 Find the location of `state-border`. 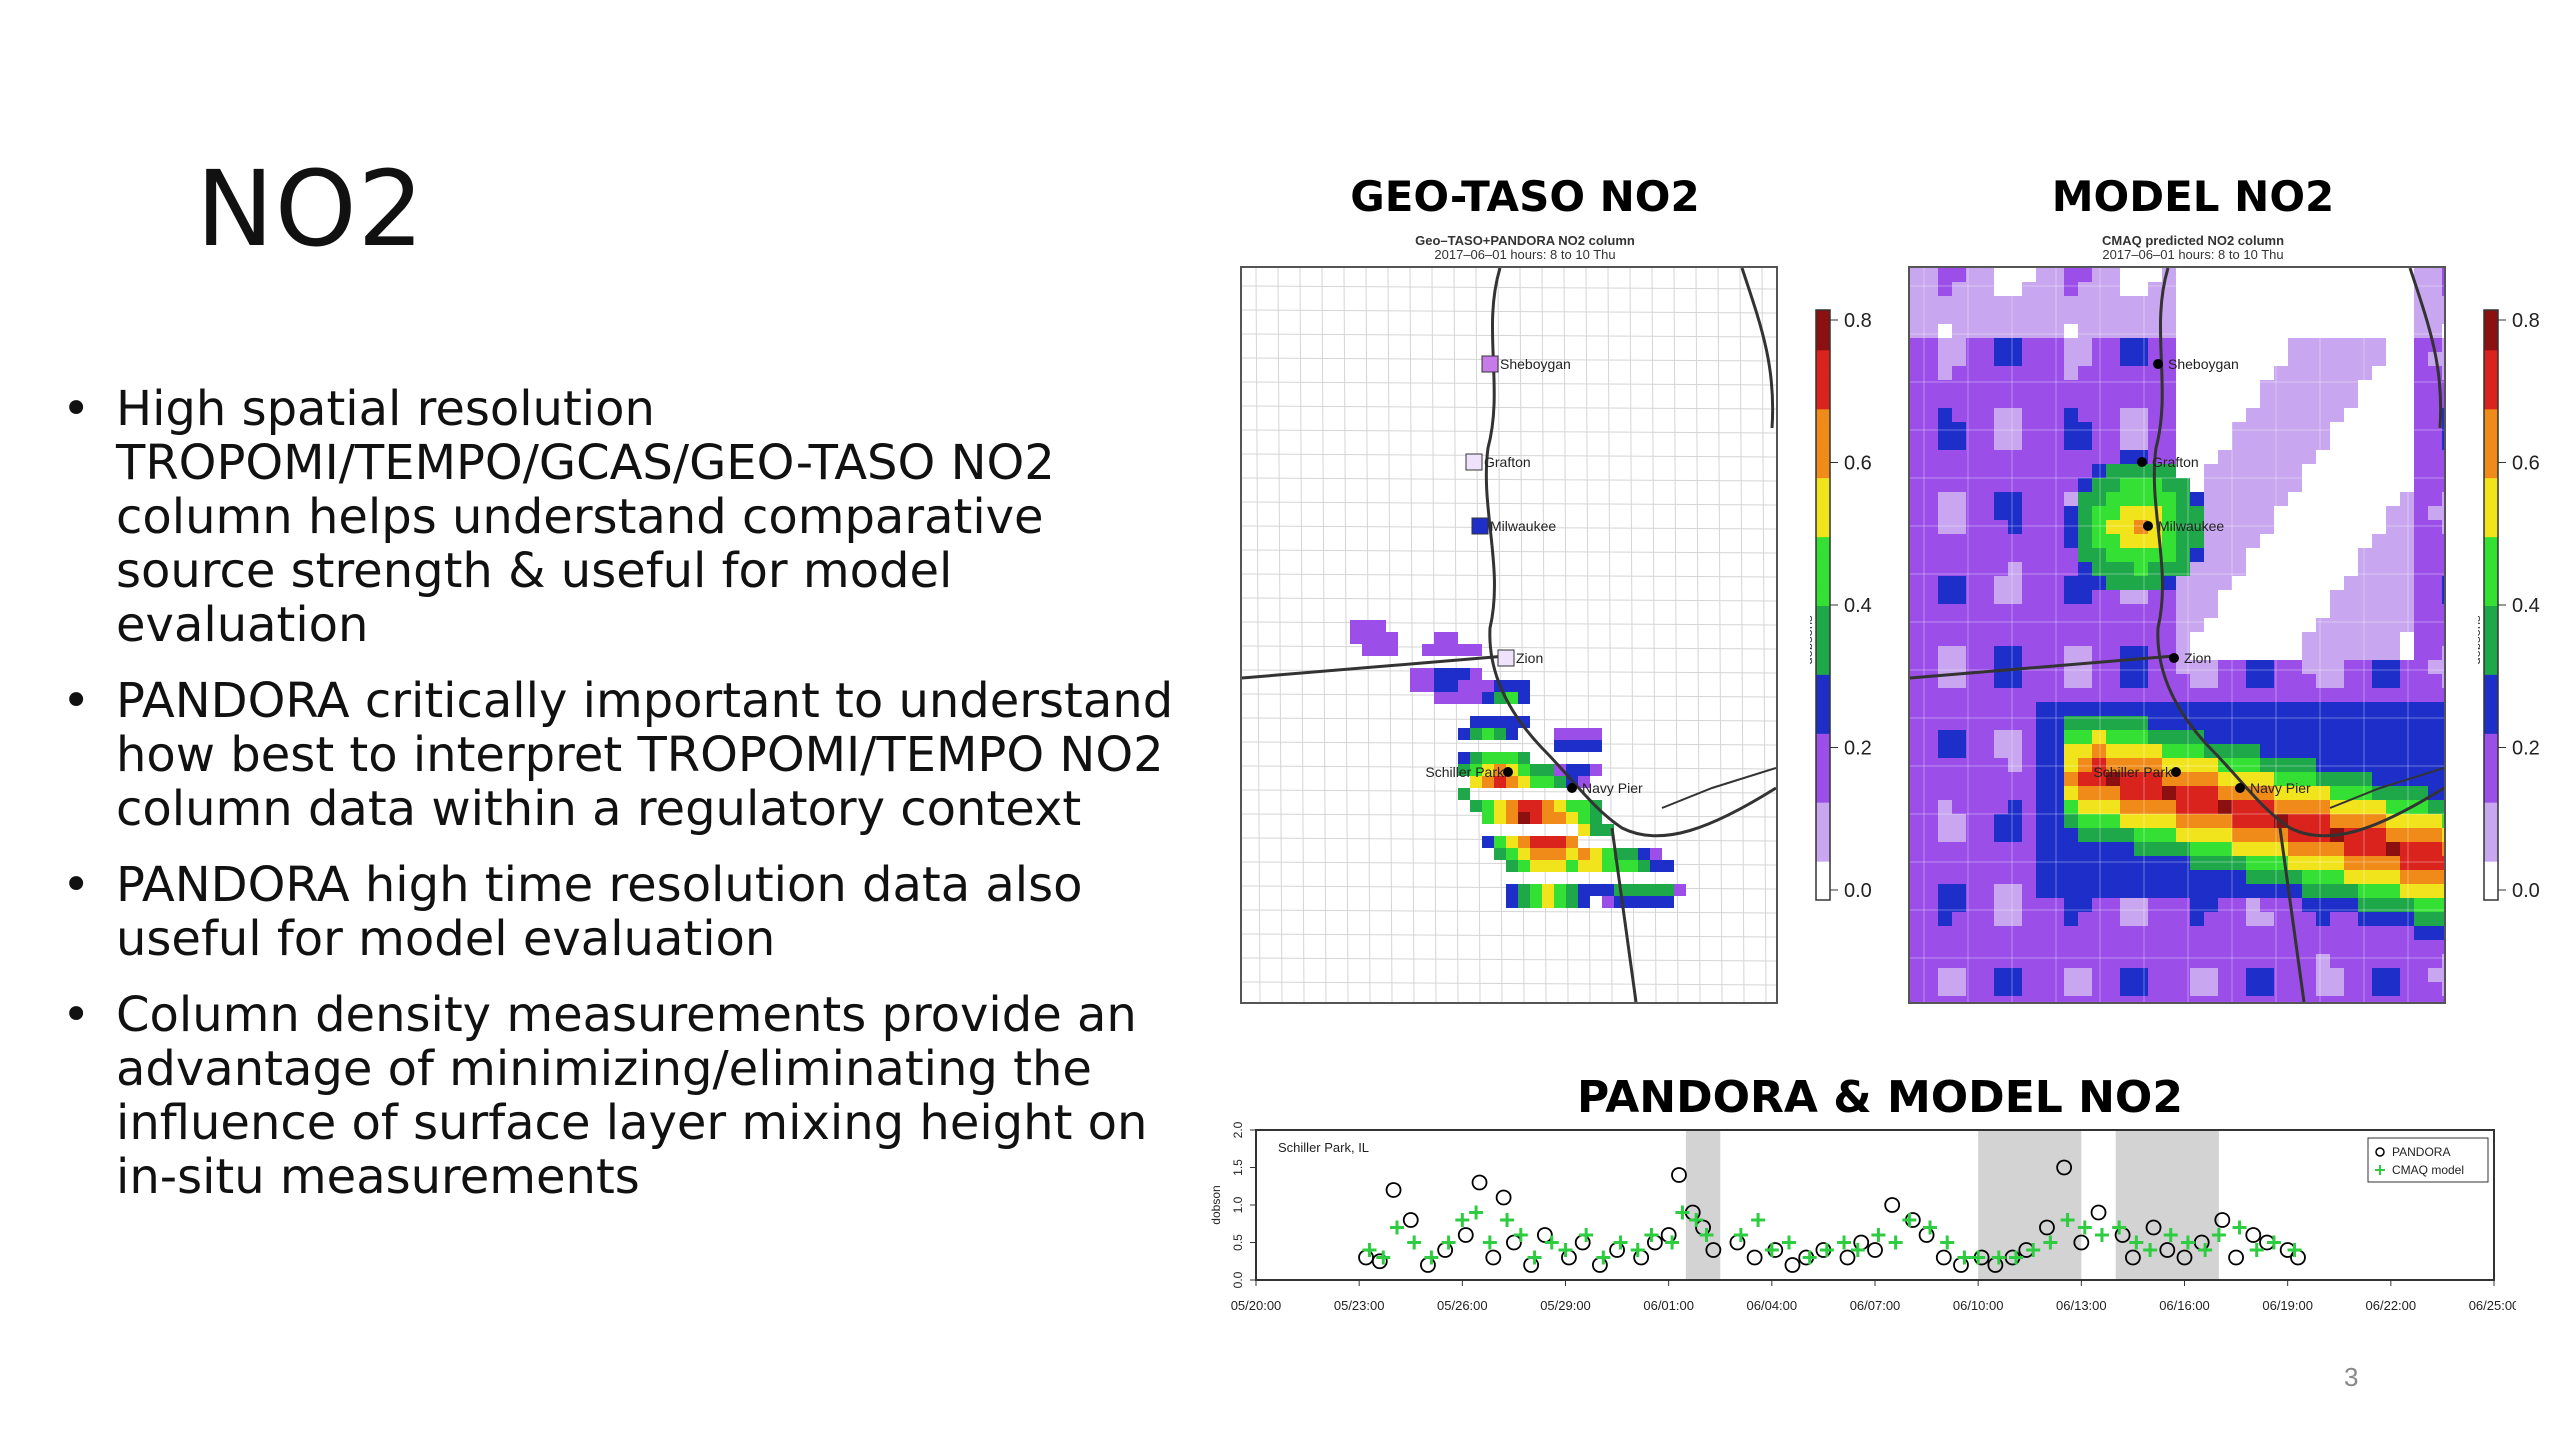

state-border is located at coordinates (2292, 914).